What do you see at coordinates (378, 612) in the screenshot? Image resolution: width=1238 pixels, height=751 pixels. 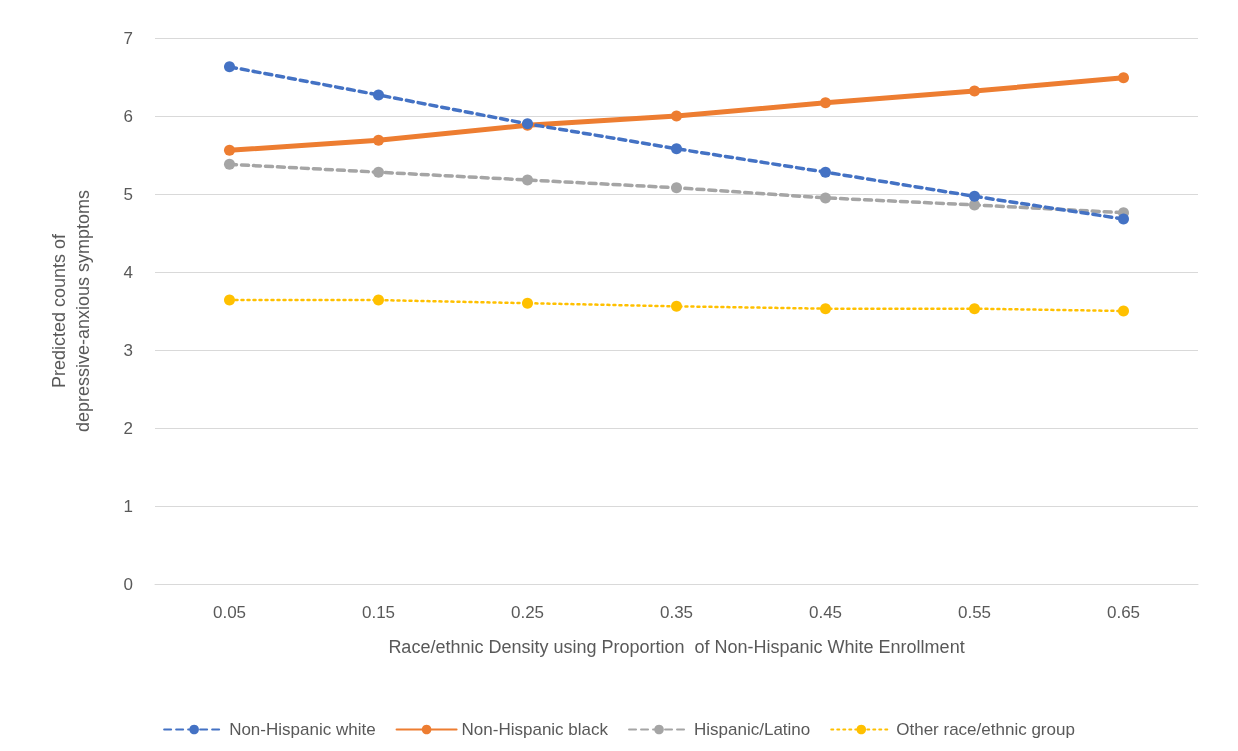 I see `x-tick-label: 0.15` at bounding box center [378, 612].